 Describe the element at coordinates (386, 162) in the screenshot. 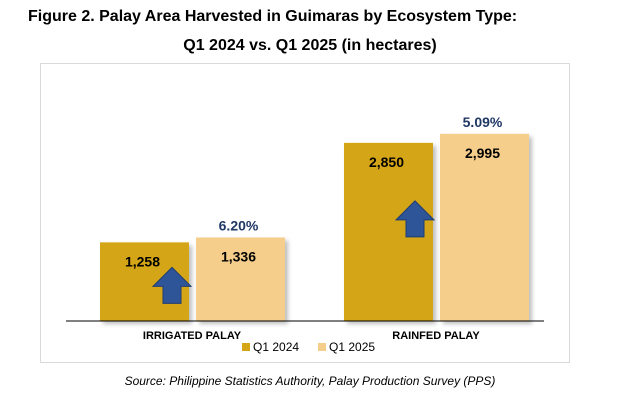

I see `data-label-rainfed-palay-q1-2024: 2,850` at that location.